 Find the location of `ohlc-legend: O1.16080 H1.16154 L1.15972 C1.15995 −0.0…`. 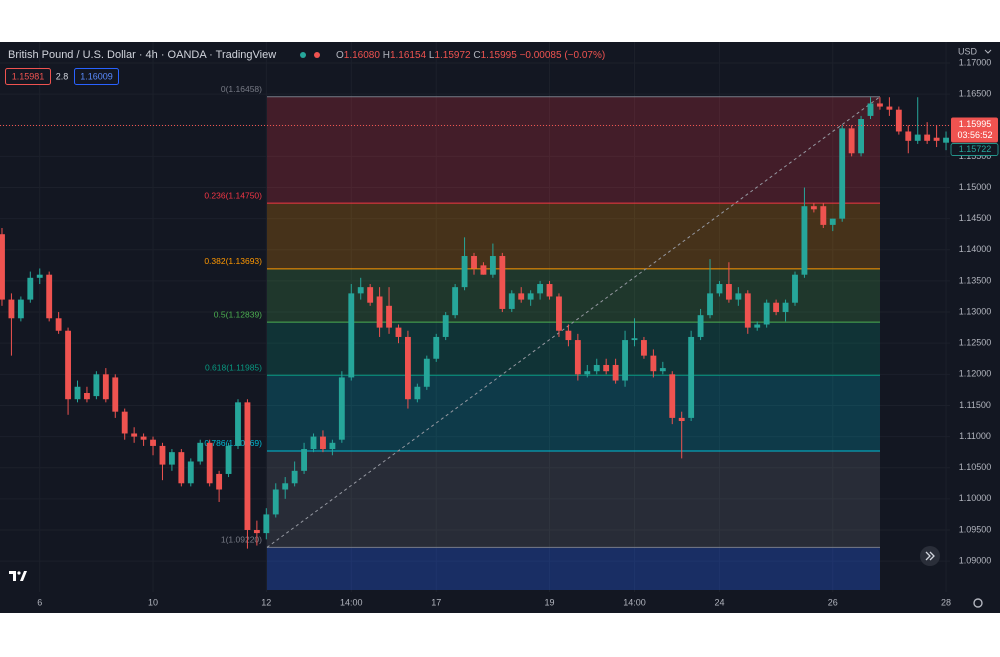

ohlc-legend: O1.16080 H1.16154 L1.15972 C1.15995 −0.0… is located at coordinates (470, 55).